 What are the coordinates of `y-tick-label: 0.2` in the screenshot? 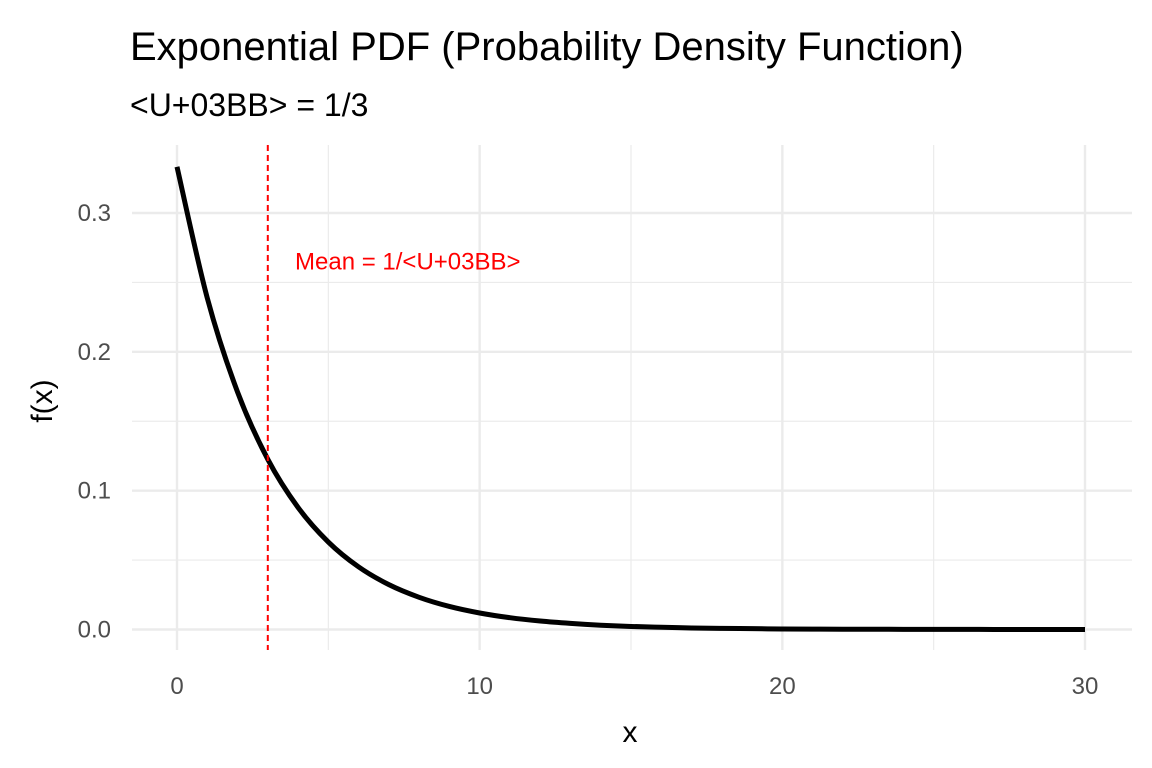 It's located at (94, 352).